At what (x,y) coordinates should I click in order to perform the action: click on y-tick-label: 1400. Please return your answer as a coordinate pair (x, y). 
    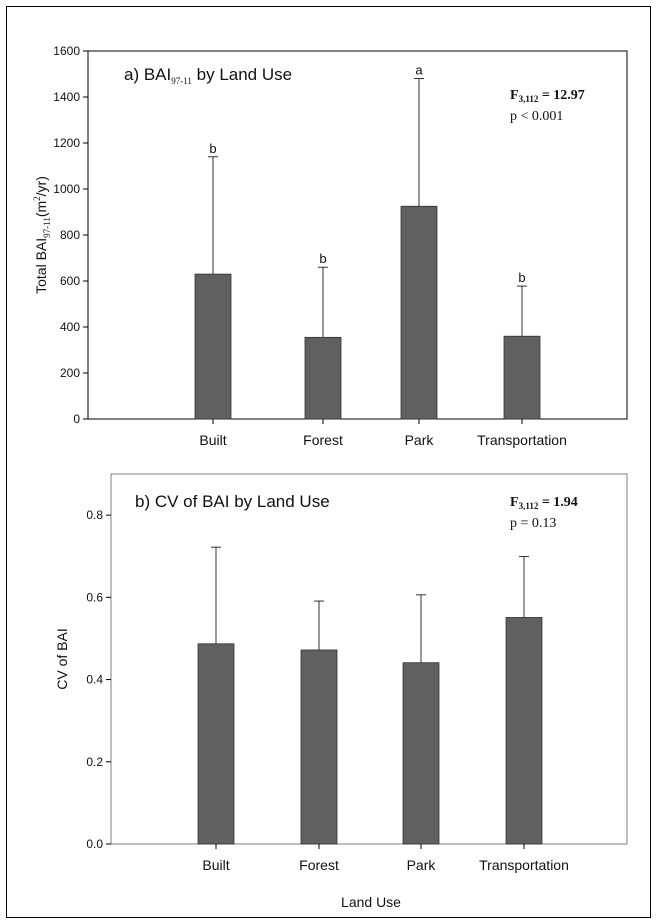
    Looking at the image, I should click on (66, 97).